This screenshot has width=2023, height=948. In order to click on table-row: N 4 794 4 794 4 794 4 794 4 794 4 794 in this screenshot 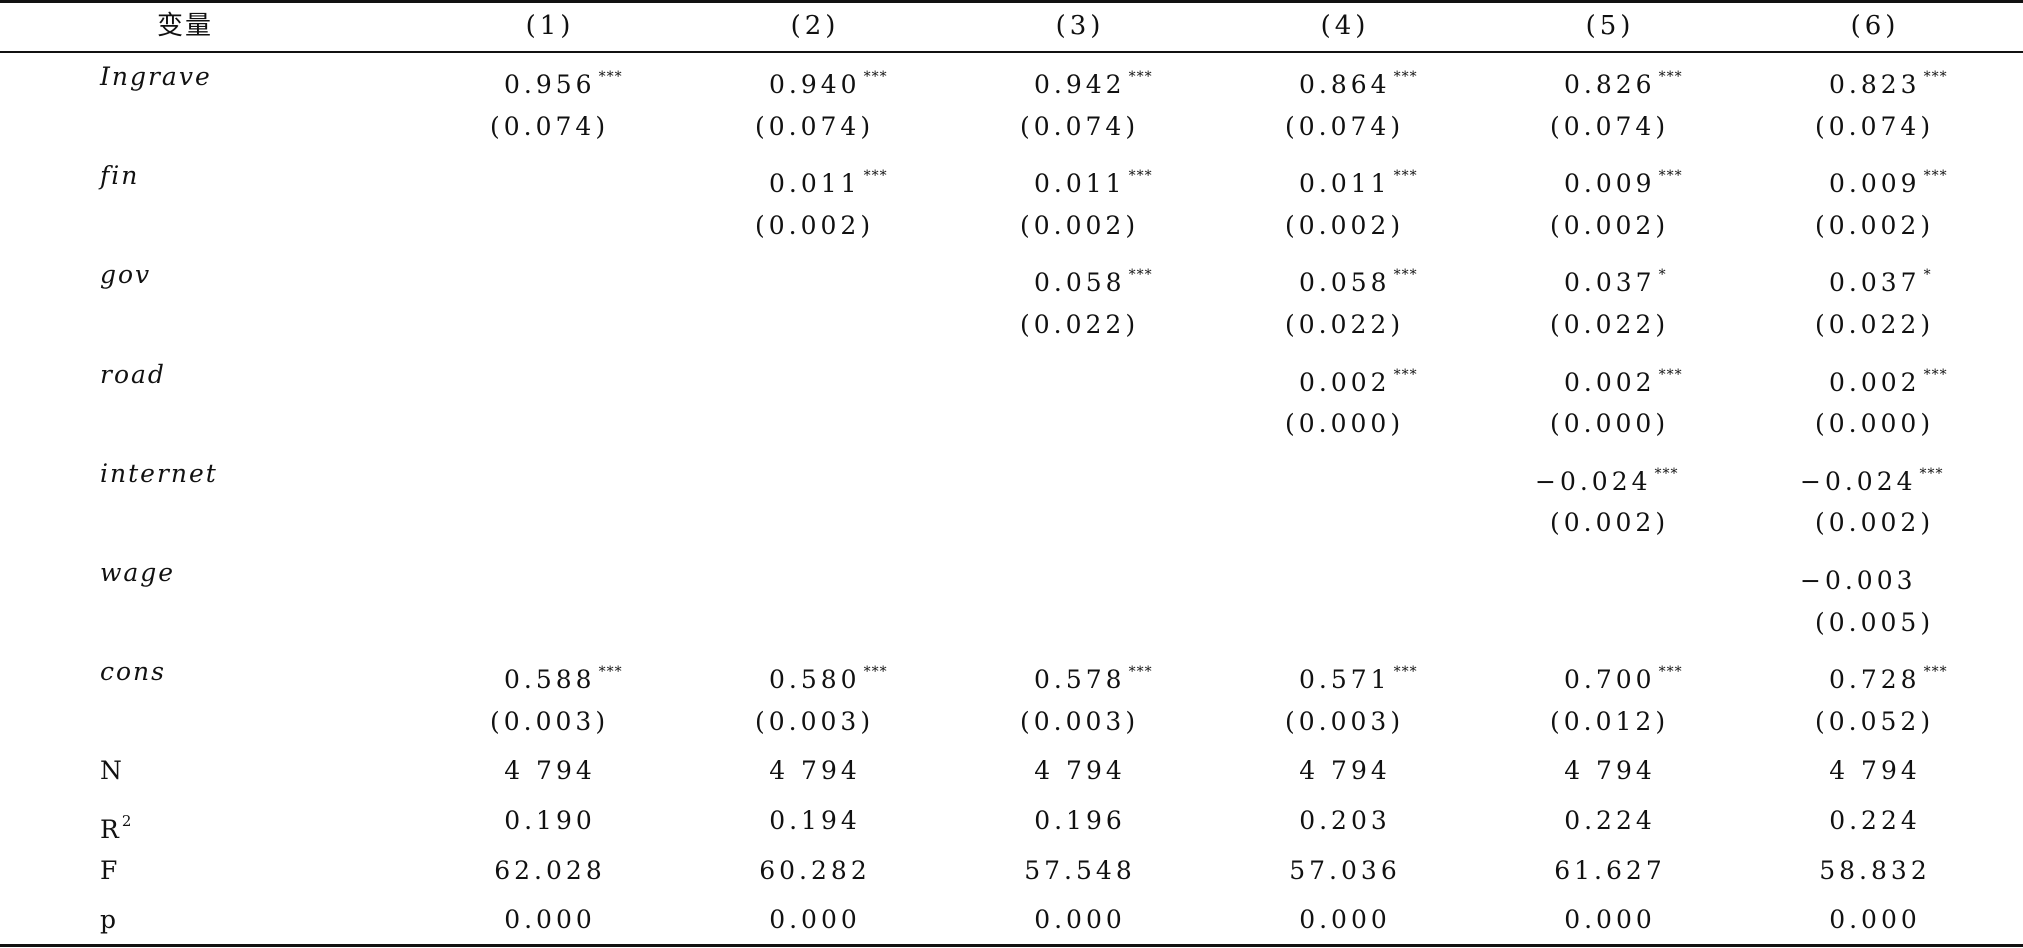, I will do `click(1011, 771)`.